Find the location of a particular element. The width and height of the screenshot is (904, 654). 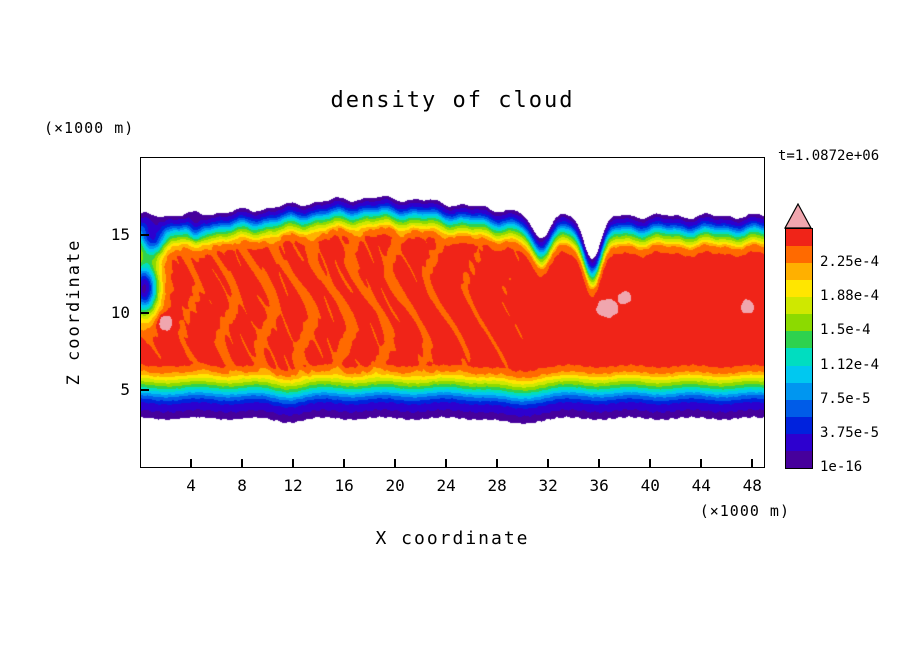

x-tick-label: 20 is located at coordinates (395, 485).